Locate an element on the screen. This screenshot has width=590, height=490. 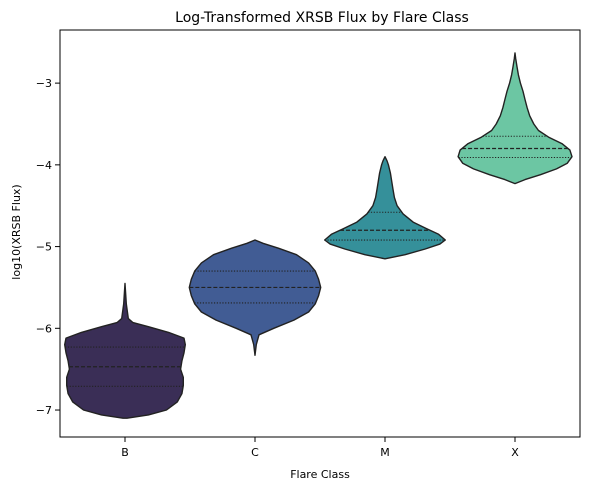
violin-body-X is located at coordinates (515, 118).